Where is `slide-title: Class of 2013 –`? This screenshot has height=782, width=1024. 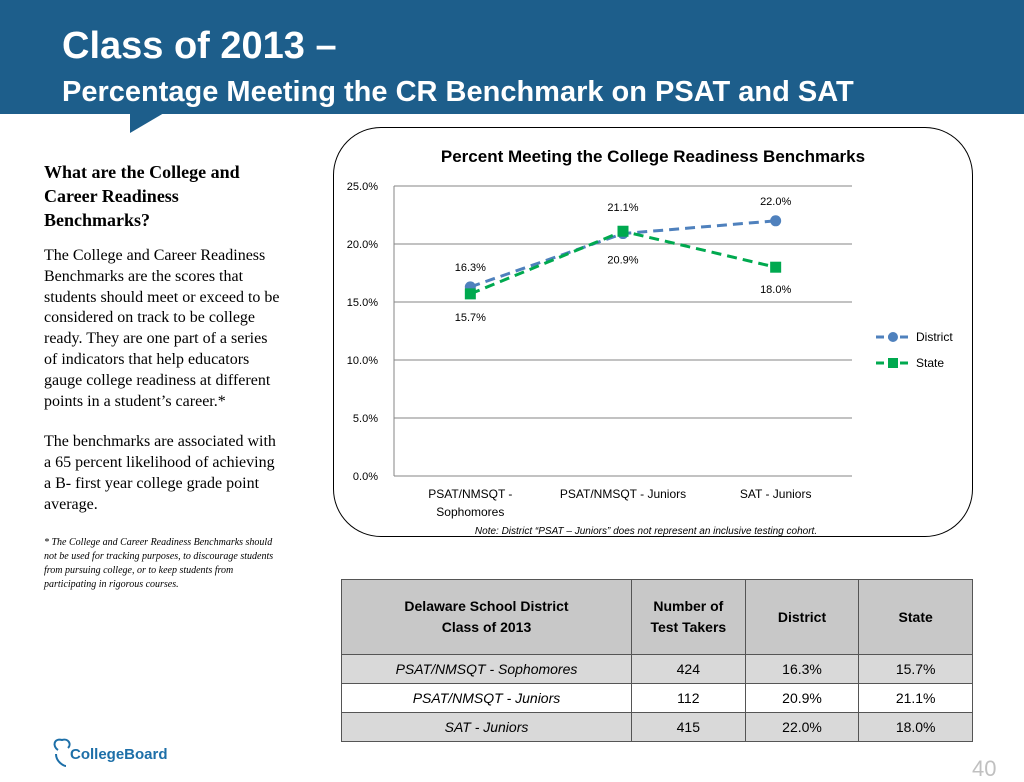
slide-title: Class of 2013 – is located at coordinates (199, 46).